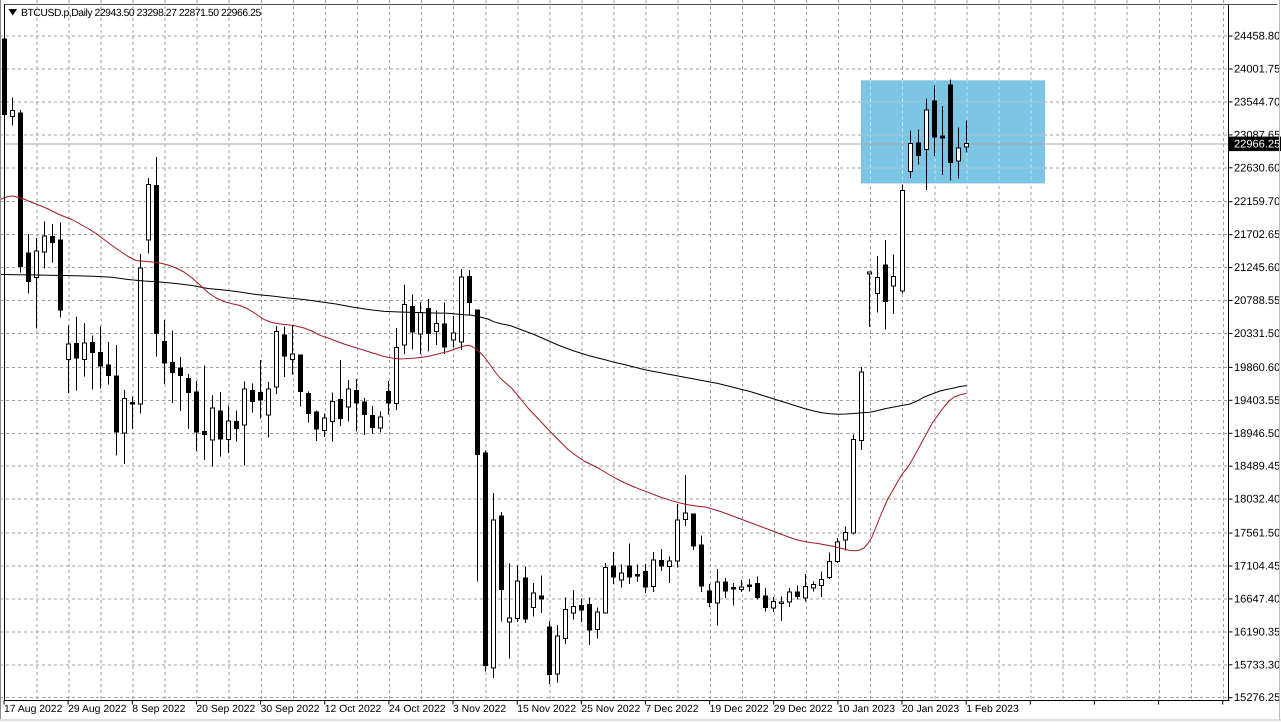 Image resolution: width=1281 pixels, height=723 pixels. Describe the element at coordinates (33, 709) in the screenshot. I see `svg-text: 17 Aug 2022` at that location.